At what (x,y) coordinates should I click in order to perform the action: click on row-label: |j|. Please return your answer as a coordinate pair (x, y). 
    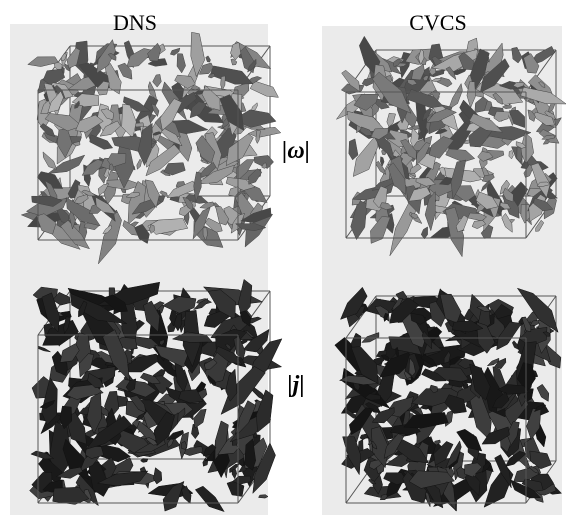
    Looking at the image, I should click on (295, 385).